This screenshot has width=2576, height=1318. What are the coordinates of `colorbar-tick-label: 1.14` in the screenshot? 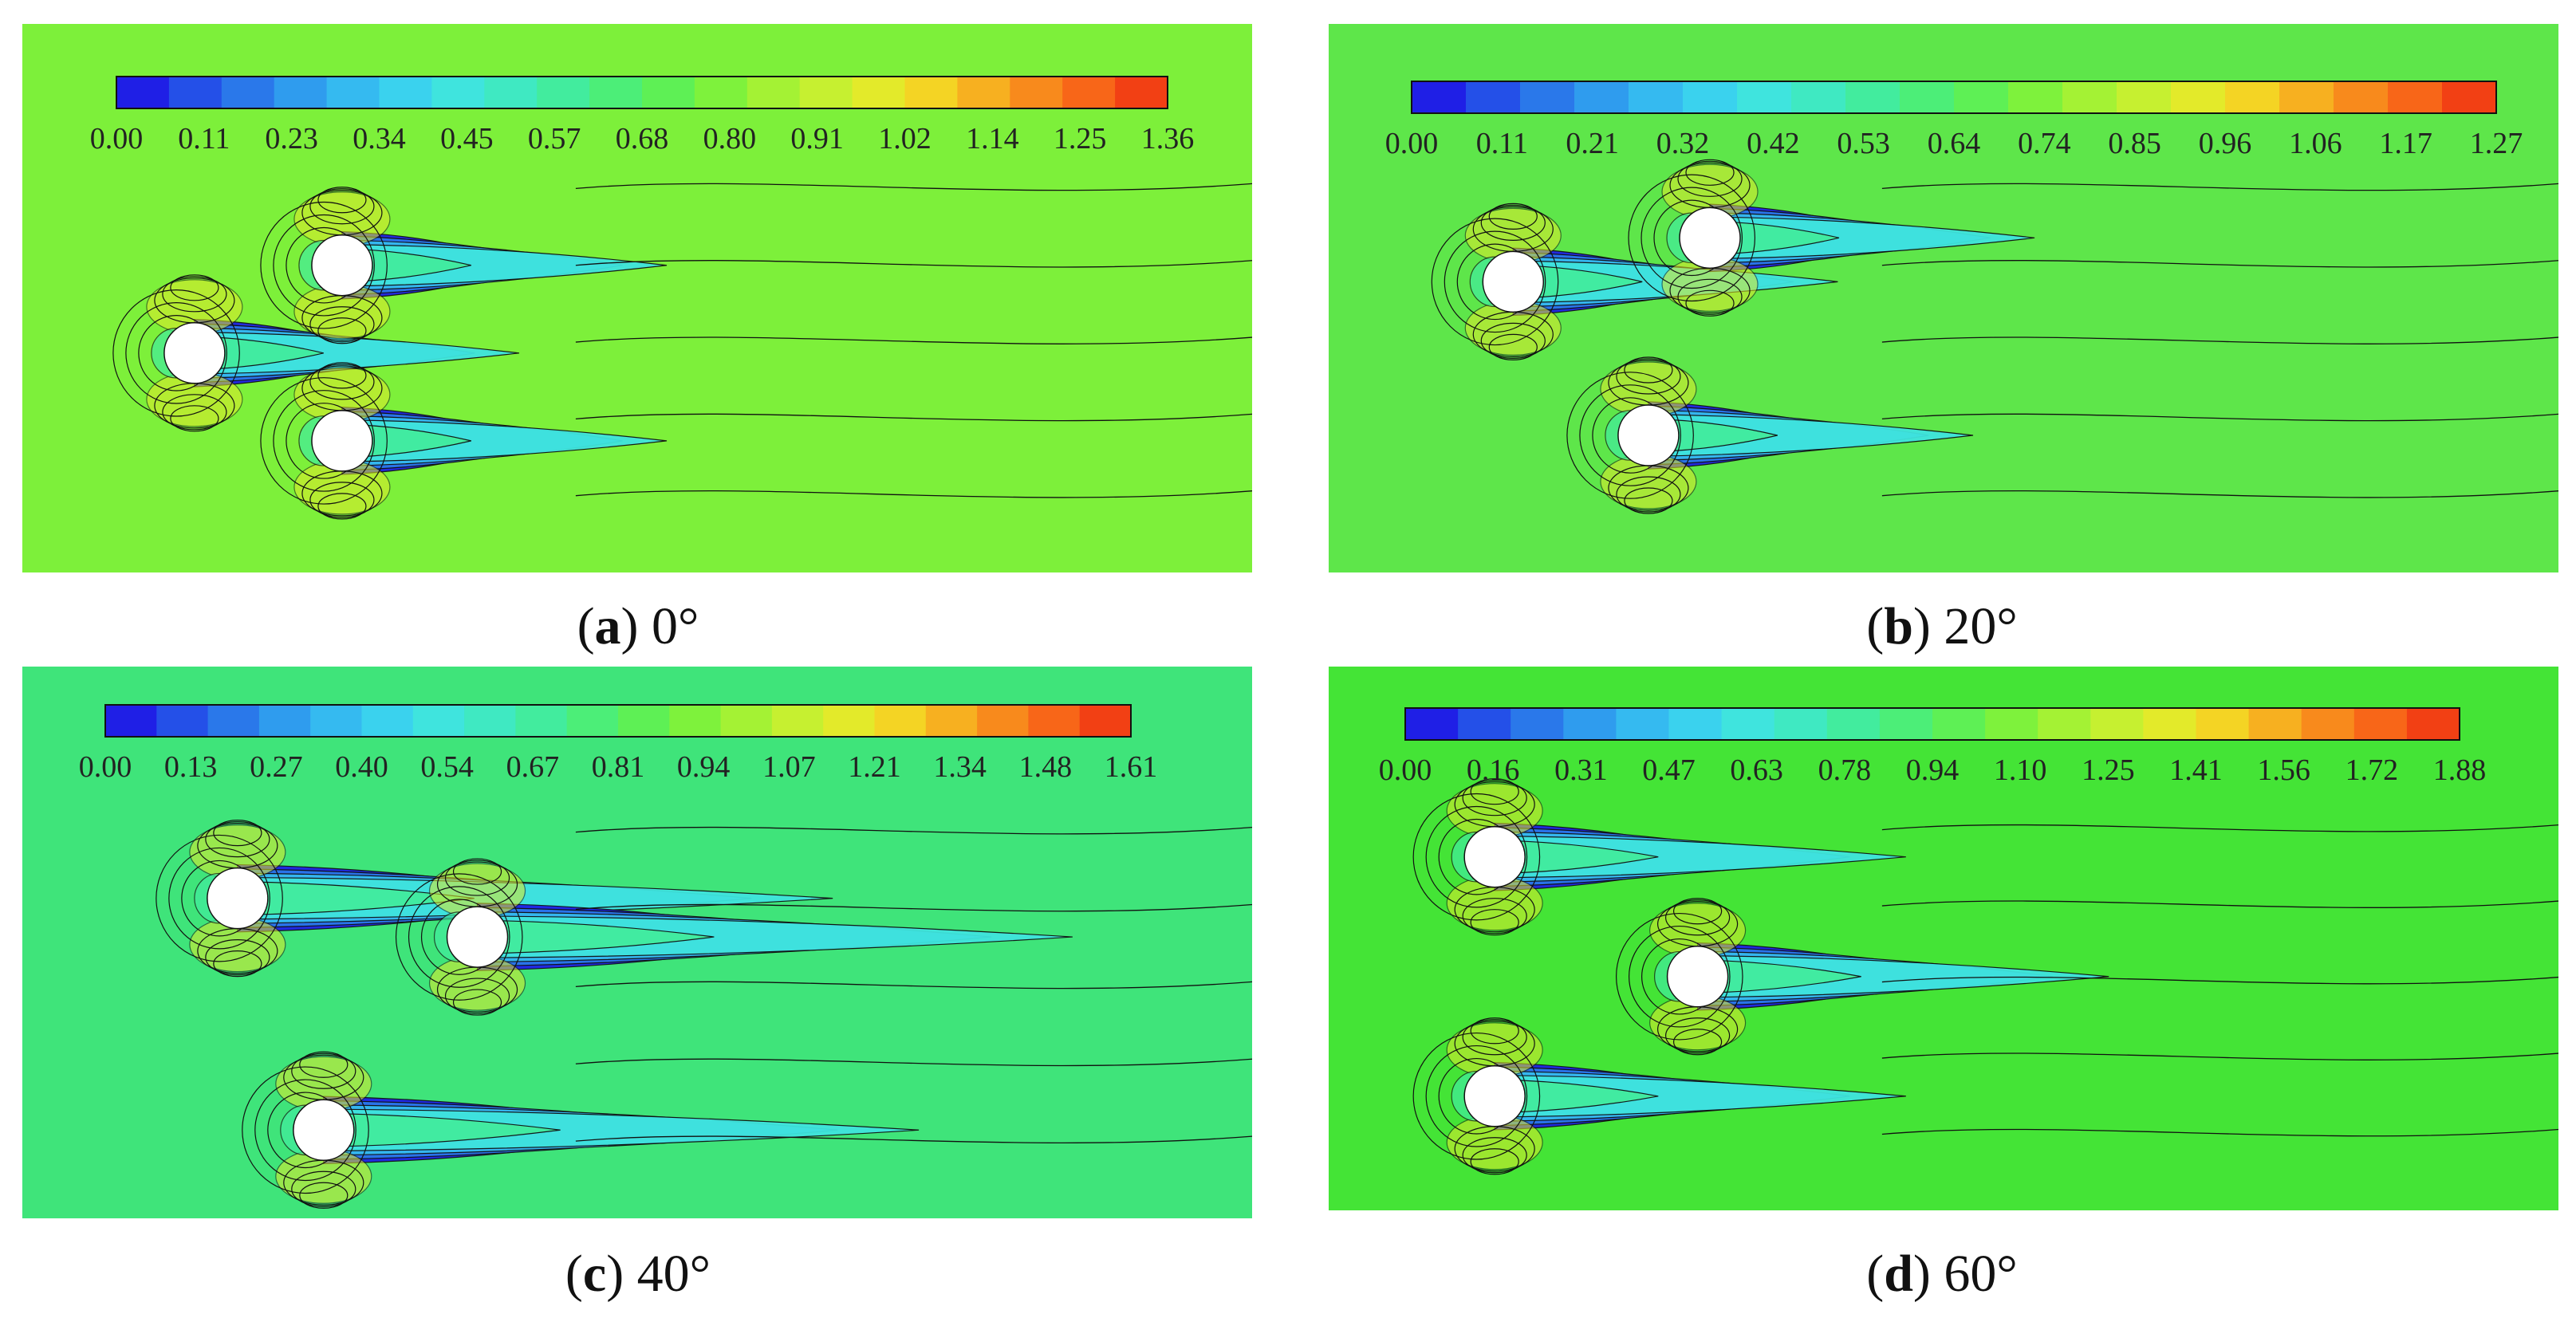 It's located at (992, 138).